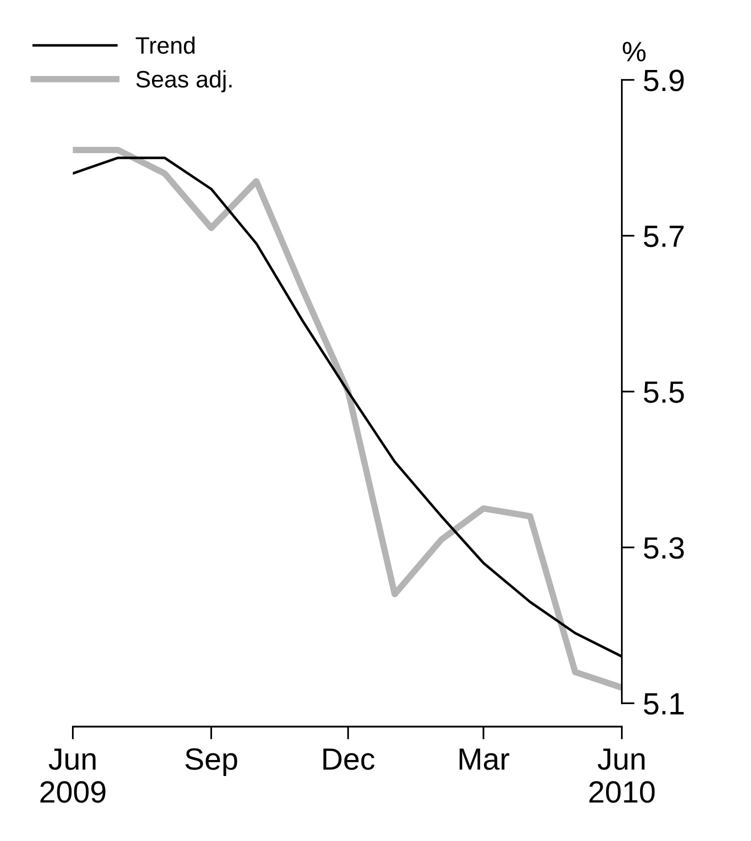 Image resolution: width=751 pixels, height=841 pixels. What do you see at coordinates (664, 704) in the screenshot?
I see `y-tick-label: 5.1` at bounding box center [664, 704].